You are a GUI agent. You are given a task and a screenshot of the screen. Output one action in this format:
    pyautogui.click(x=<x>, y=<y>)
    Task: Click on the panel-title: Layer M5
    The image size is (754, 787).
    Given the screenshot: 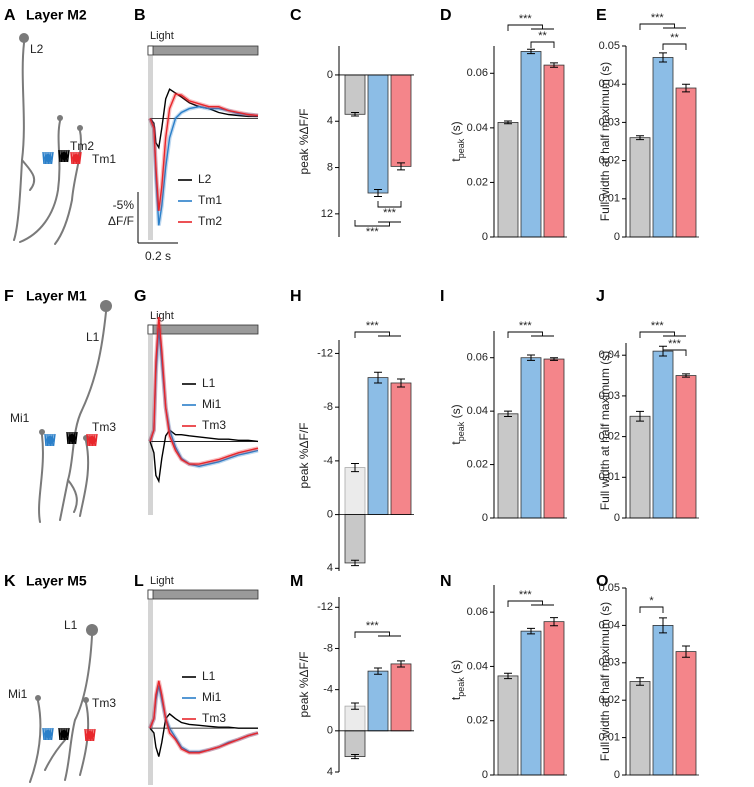 What is the action you would take?
    pyautogui.click(x=56, y=581)
    